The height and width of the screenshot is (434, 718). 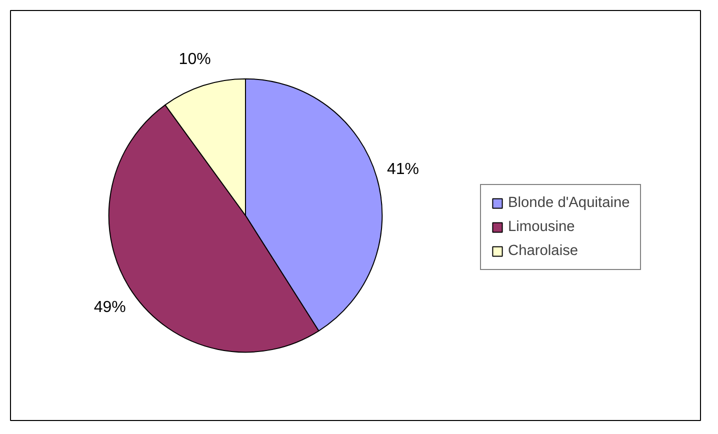 I want to click on legend-label: Limousine, so click(x=541, y=227).